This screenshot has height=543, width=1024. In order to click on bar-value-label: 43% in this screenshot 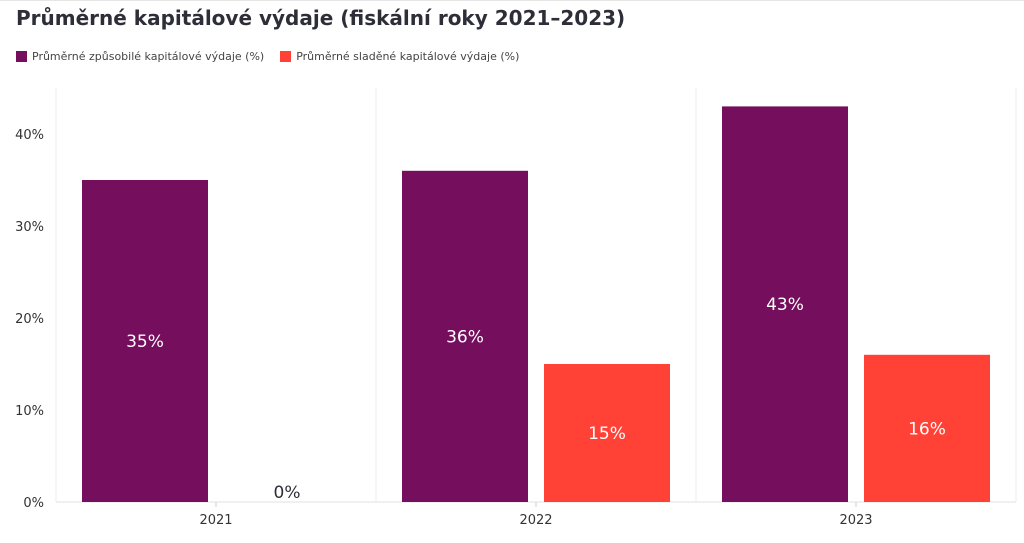, I will do `click(785, 305)`.